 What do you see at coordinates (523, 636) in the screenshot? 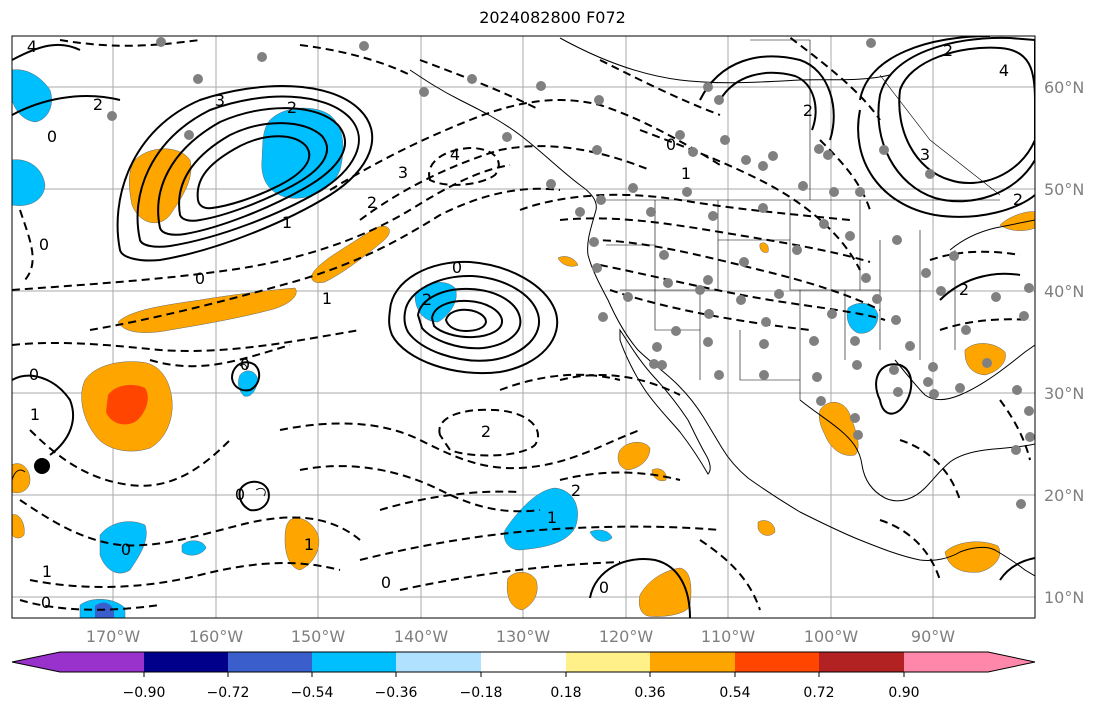
I see `lon-label: 130°W` at bounding box center [523, 636].